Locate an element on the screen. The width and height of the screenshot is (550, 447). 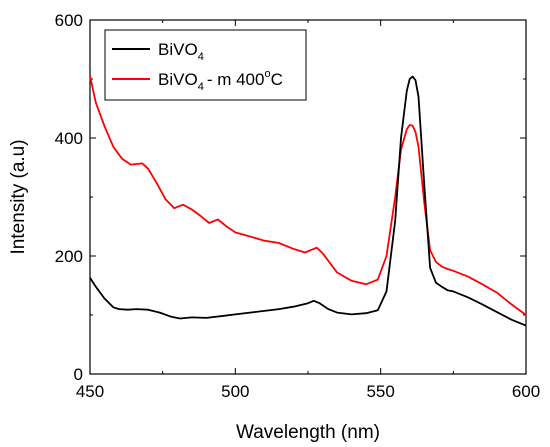
x-tick-label: 550 is located at coordinates (380, 391).